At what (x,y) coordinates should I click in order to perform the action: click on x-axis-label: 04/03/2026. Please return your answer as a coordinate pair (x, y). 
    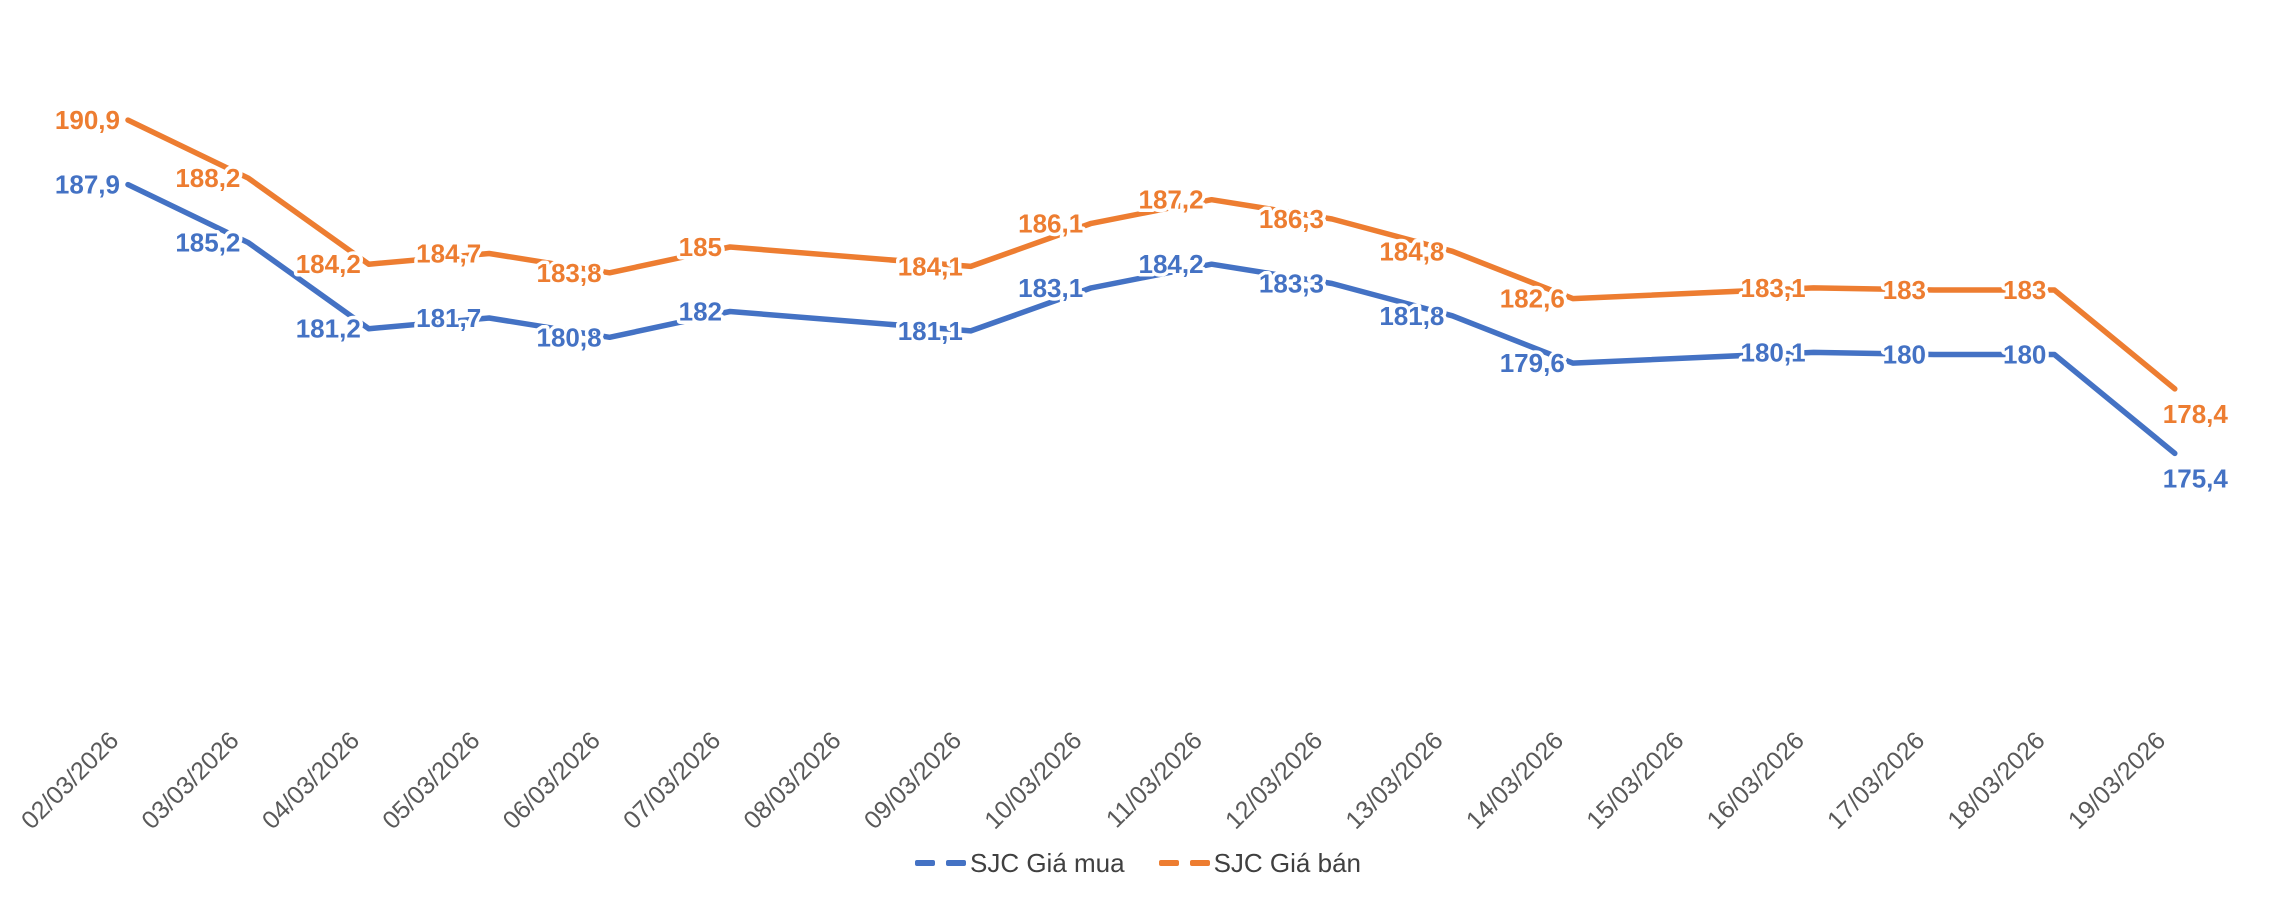
    Looking at the image, I should click on (311, 780).